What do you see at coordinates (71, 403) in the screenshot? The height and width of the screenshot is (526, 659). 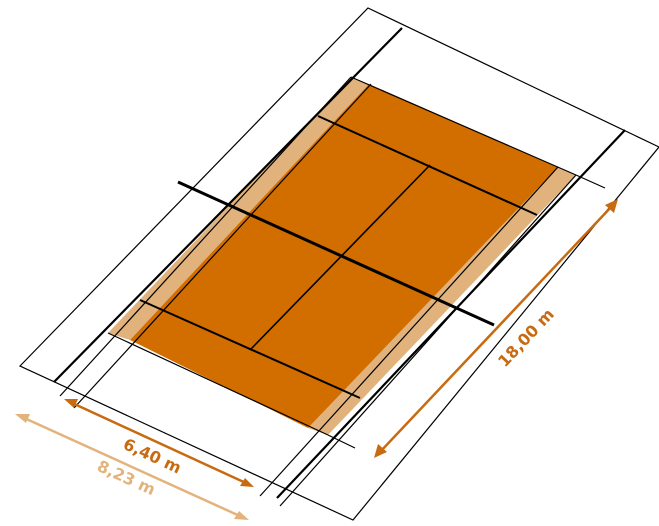 I see `dim-singles-width-arrow-start` at bounding box center [71, 403].